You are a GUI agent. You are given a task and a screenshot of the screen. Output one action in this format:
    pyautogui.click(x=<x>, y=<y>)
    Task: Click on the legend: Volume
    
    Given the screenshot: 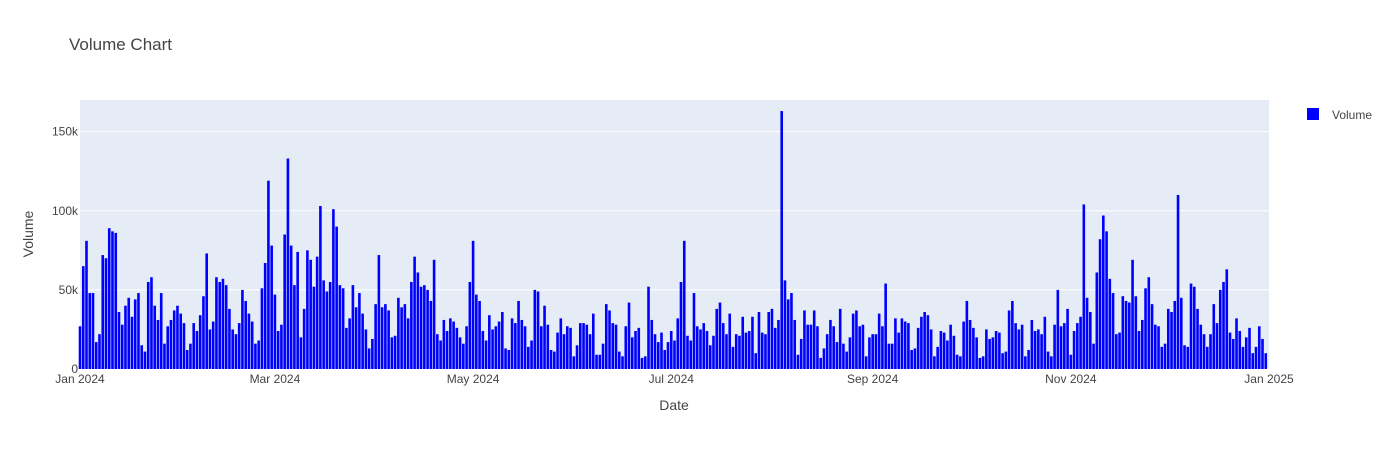 What is the action you would take?
    pyautogui.click(x=1339, y=115)
    